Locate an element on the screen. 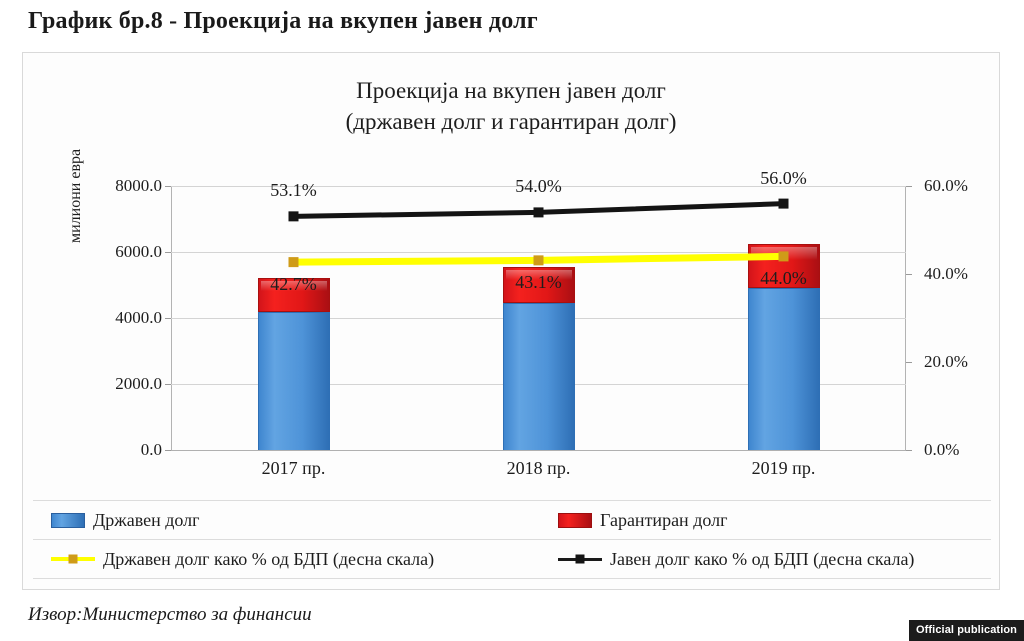 The image size is (1024, 641). y-axis-tick-label: 4000.0 is located at coordinates (138, 317).